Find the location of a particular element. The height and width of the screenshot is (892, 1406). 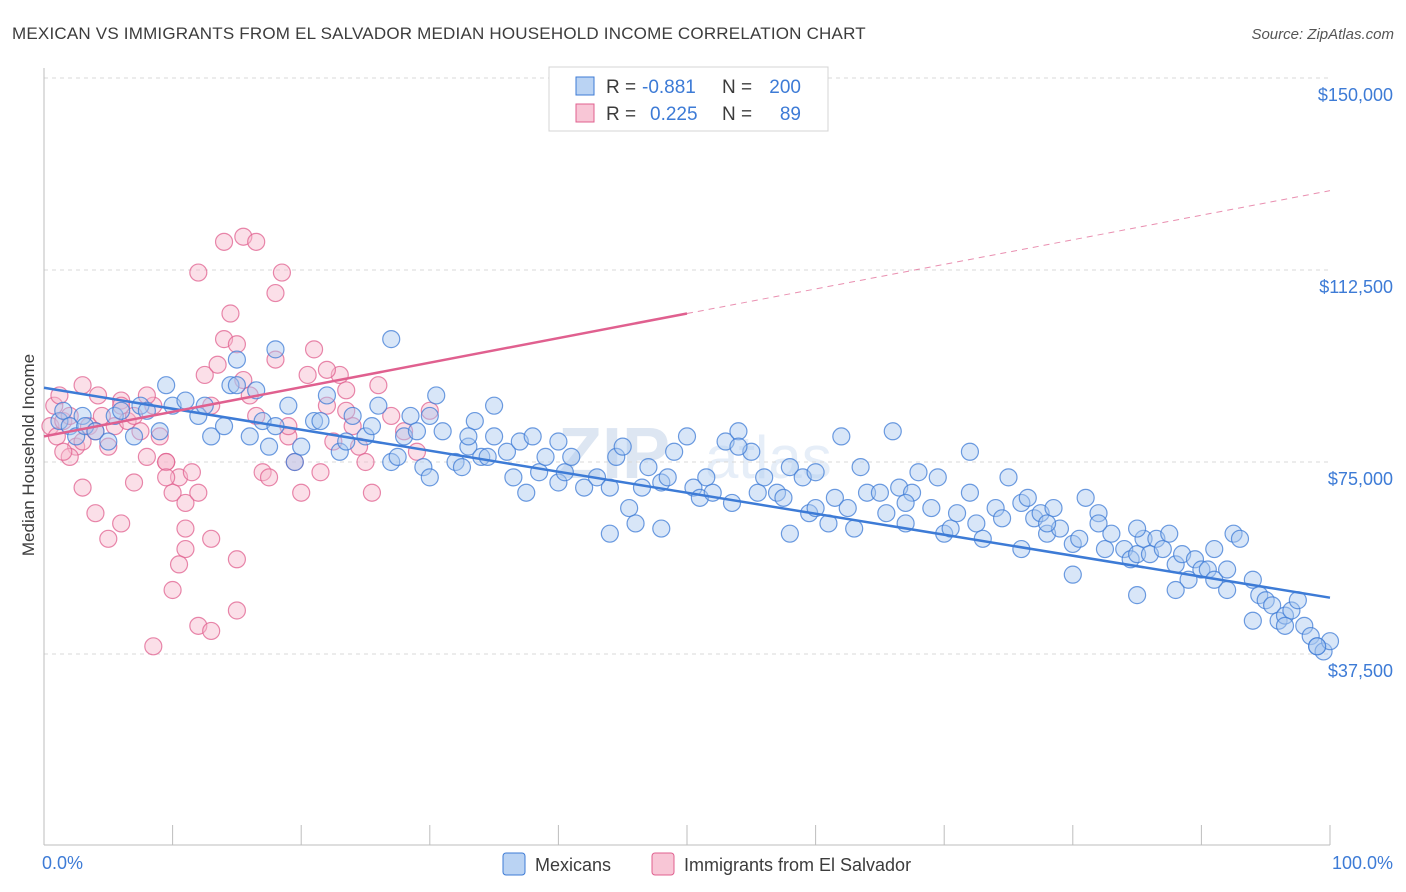

legend-swatch-mexicans is located at coordinates (585, 86).